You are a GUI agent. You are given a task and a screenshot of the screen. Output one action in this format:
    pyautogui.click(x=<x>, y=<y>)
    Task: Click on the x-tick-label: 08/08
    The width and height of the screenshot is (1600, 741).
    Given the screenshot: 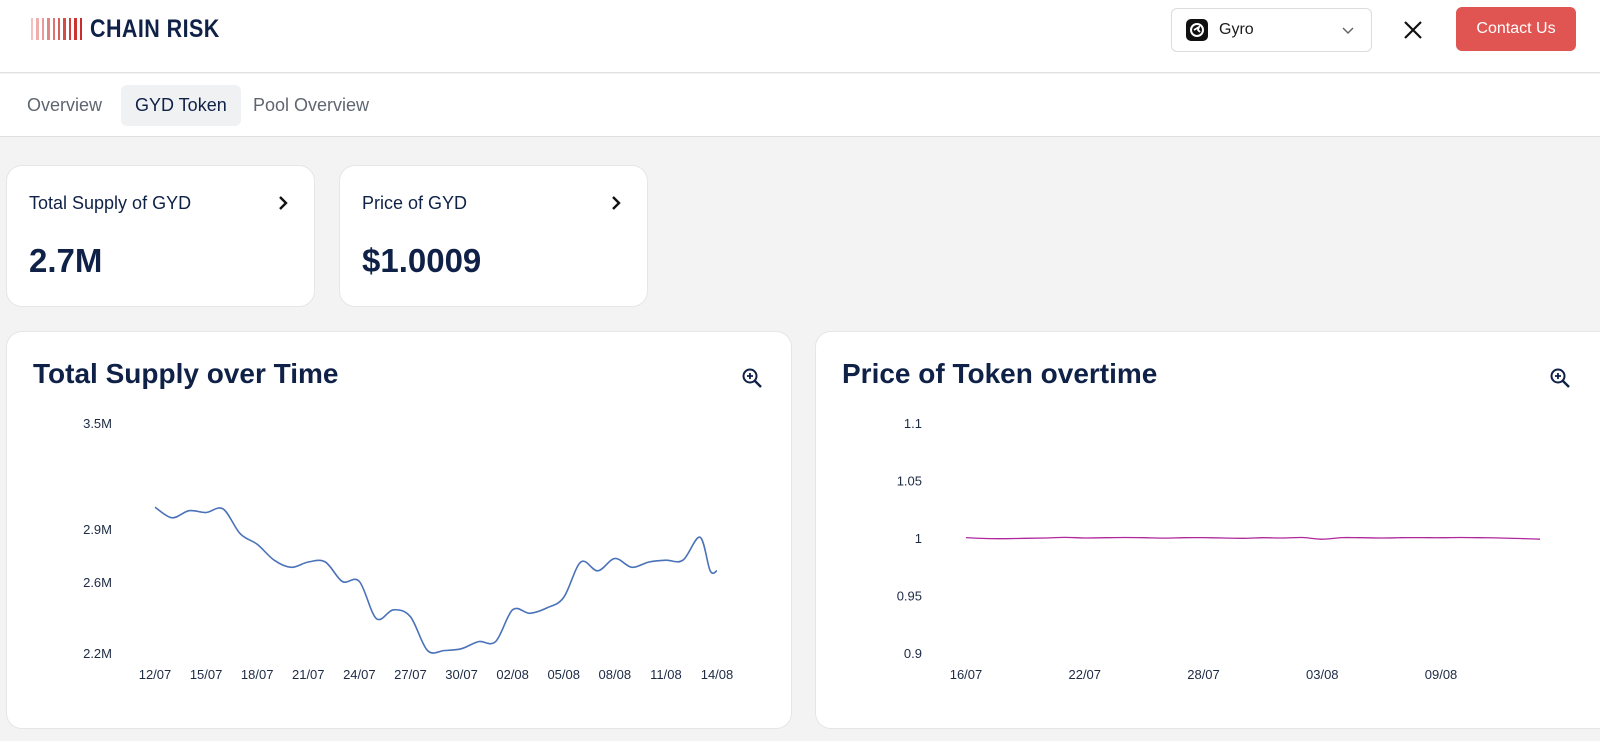 What is the action you would take?
    pyautogui.click(x=615, y=674)
    